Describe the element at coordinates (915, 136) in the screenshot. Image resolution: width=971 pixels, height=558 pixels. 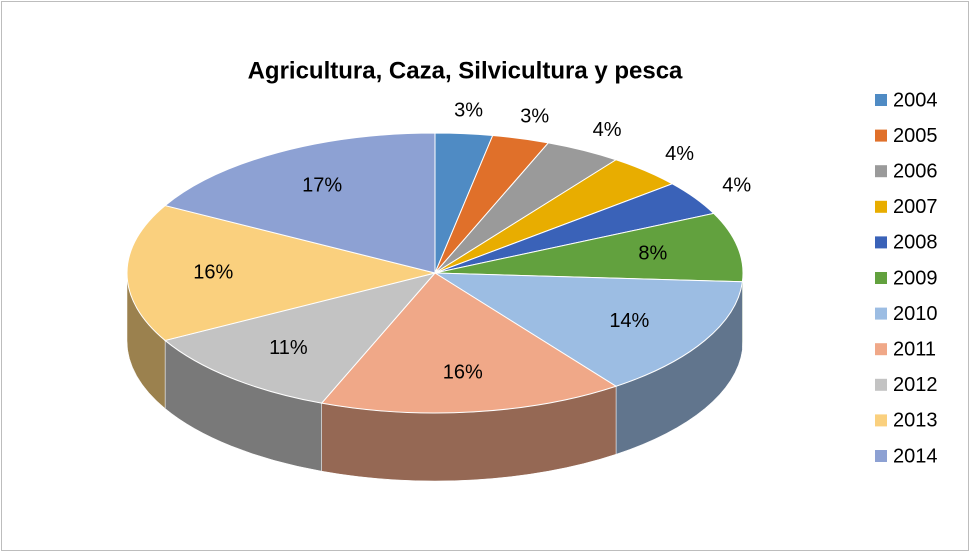
I see `legend-label: 2005` at that location.